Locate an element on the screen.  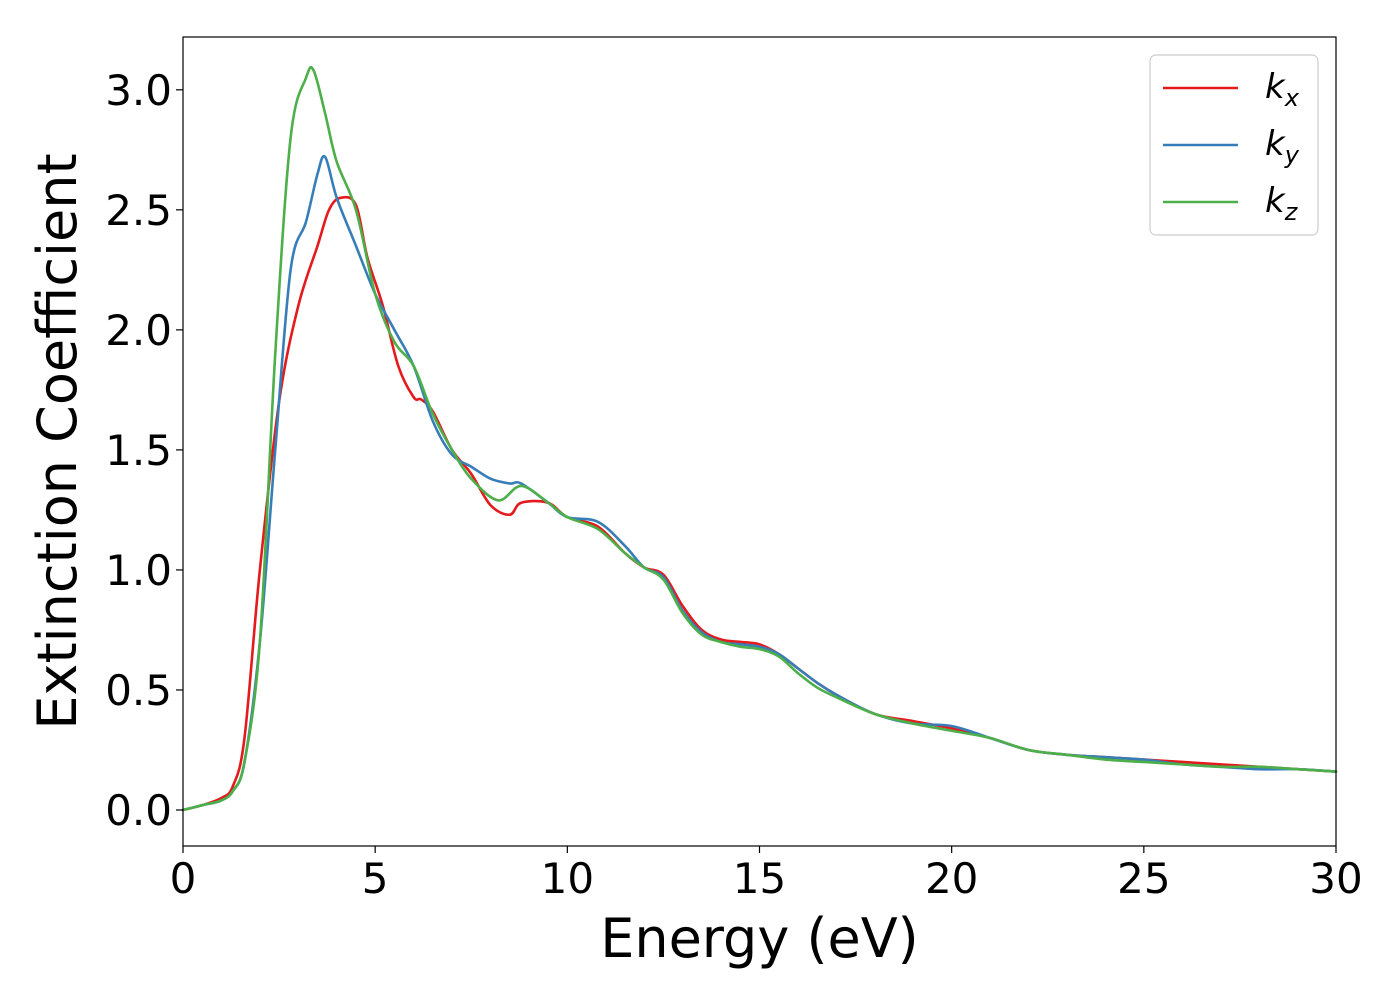
legend-label-z: kz is located at coordinates (1282, 203).